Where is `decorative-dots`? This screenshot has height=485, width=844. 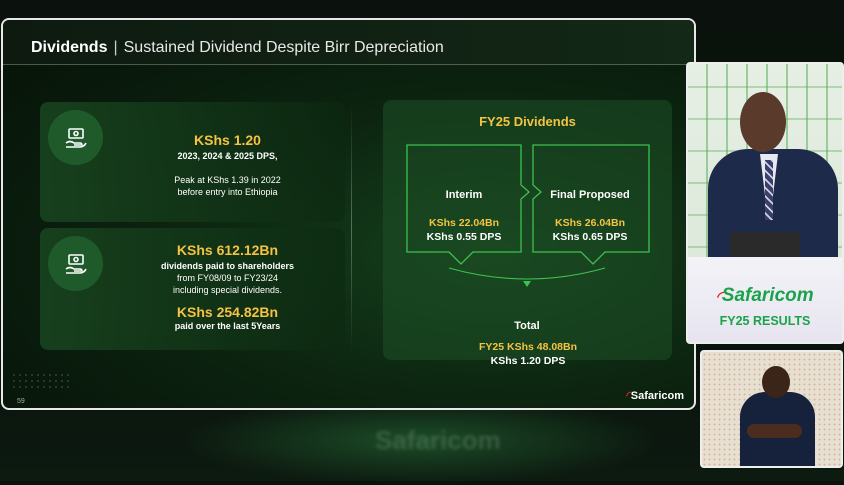
decorative-dots is located at coordinates (41, 382).